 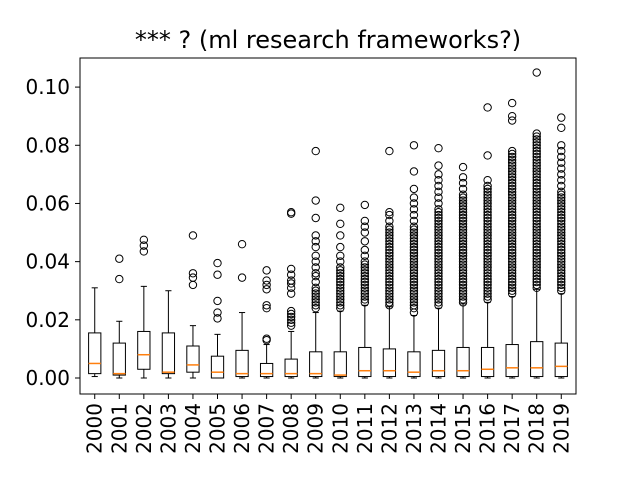 What do you see at coordinates (488, 428) in the screenshot?
I see `x-tick-label: 2016` at bounding box center [488, 428].